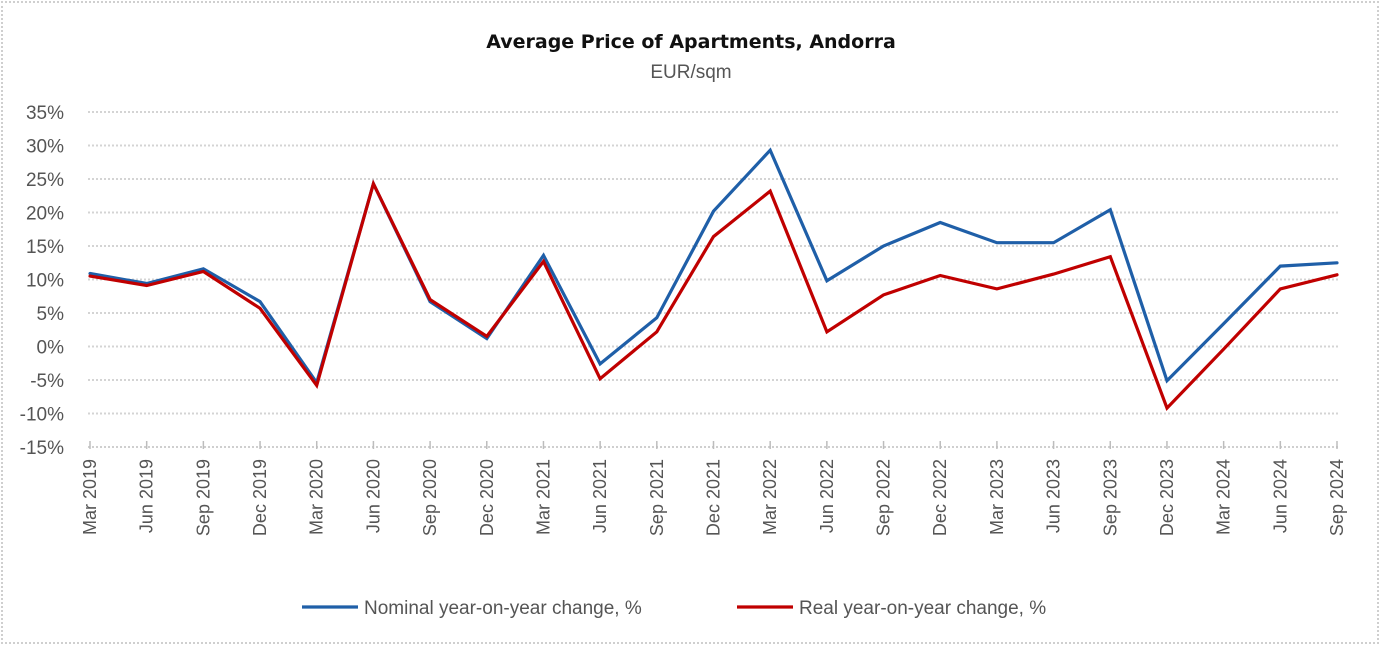  I want to click on chart-subtitle: EUR/sqm, so click(690, 72).